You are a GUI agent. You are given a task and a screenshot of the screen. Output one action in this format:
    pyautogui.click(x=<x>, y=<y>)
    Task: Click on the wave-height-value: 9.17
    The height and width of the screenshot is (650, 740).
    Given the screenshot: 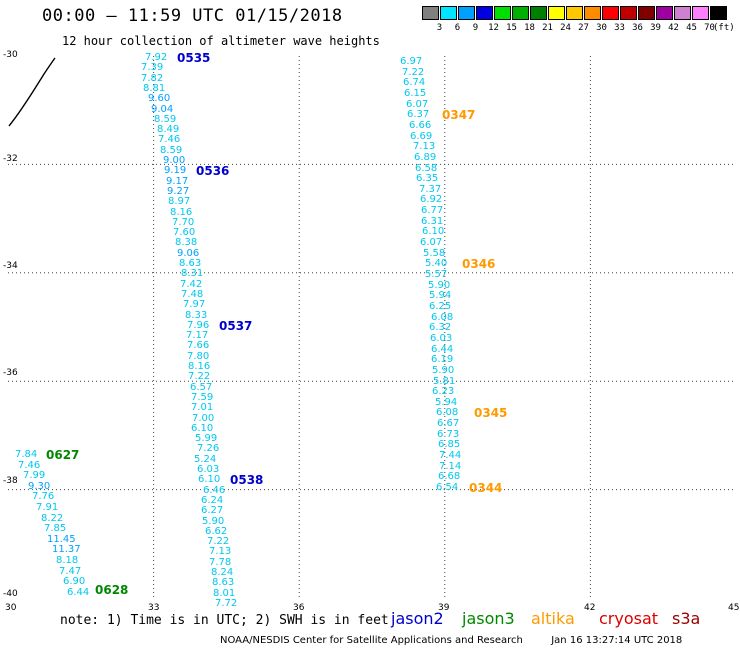 What is the action you would take?
    pyautogui.click(x=177, y=181)
    